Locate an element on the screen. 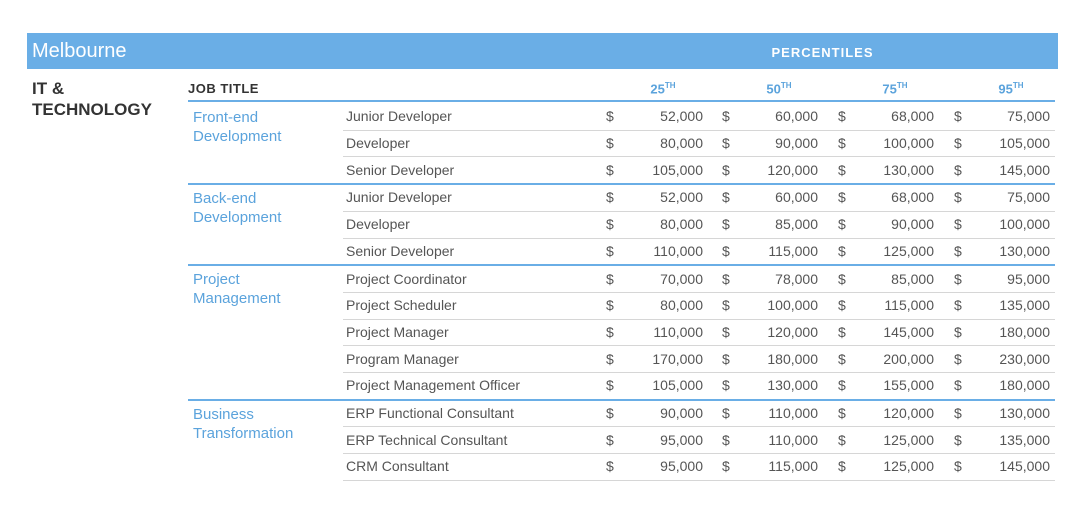 The height and width of the screenshot is (519, 1080). salary: 135,000 is located at coordinates (1024, 305).